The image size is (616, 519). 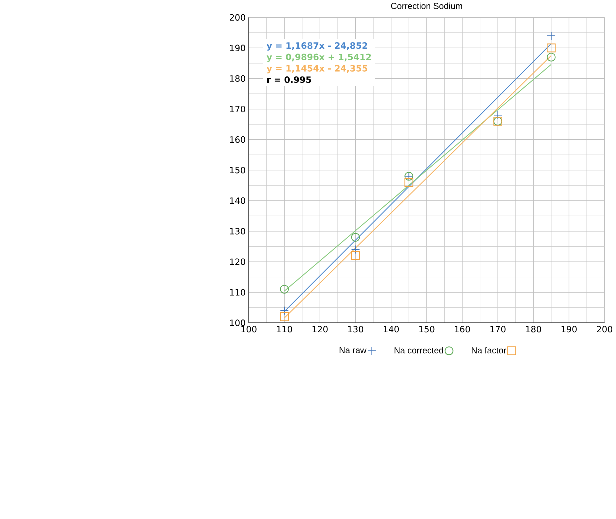 What do you see at coordinates (238, 18) in the screenshot?
I see `y-tick-label: 200` at bounding box center [238, 18].